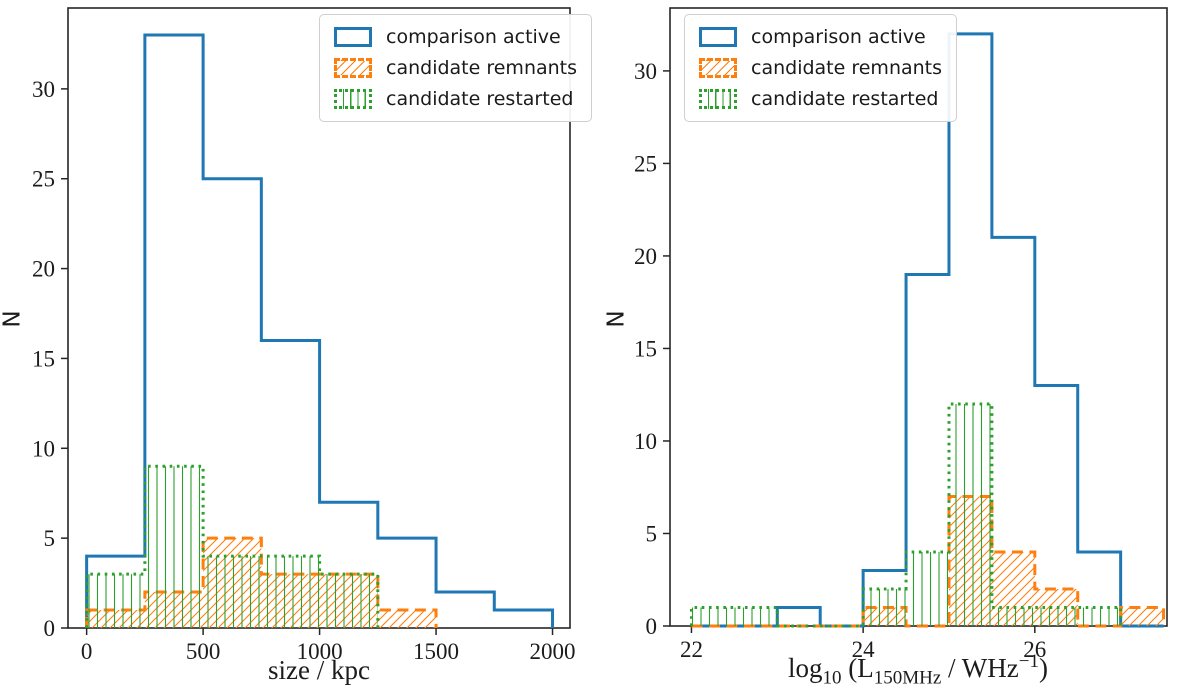 This screenshot has width=1200, height=693. I want to click on svg-text: 1500, so click(436, 651).